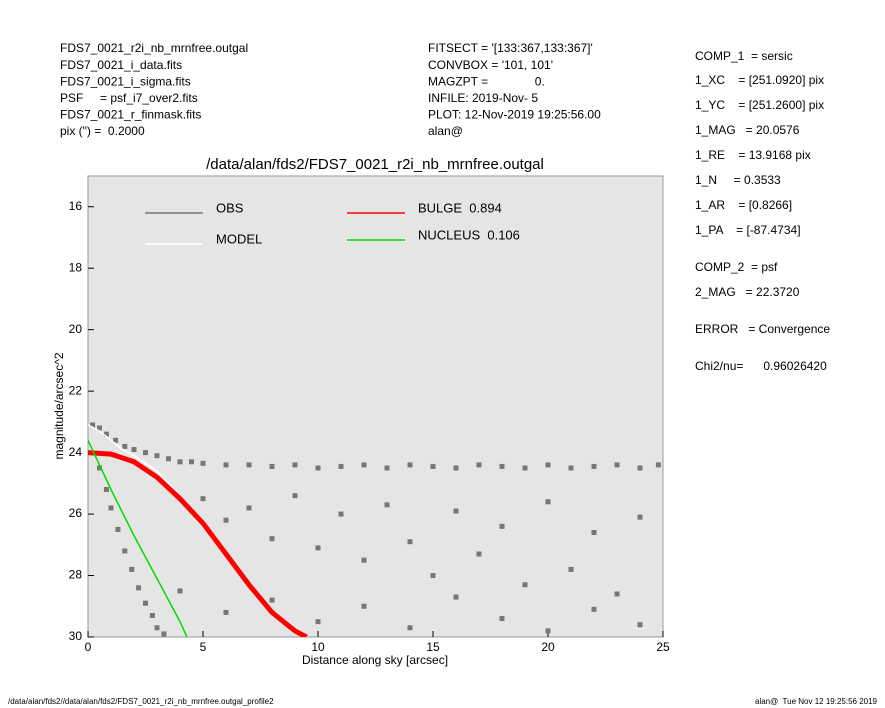  What do you see at coordinates (76, 329) in the screenshot?
I see `y-tick-label: 20` at bounding box center [76, 329].